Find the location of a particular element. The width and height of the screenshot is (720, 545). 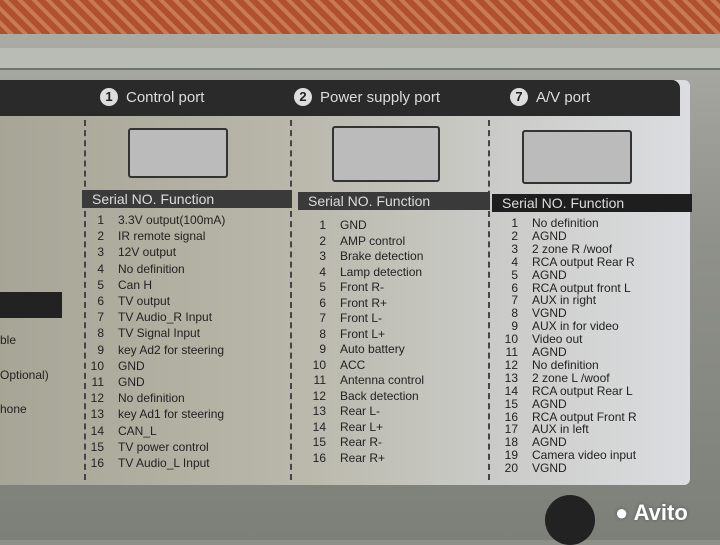

connector-diagram-av is located at coordinates (577, 157).